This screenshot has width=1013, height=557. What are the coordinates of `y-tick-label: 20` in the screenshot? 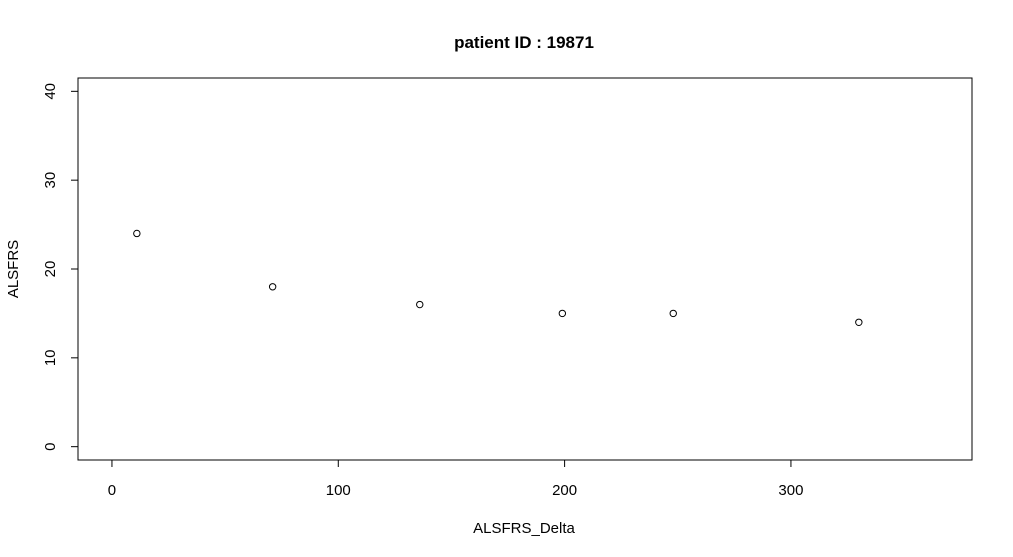 It's located at (50, 269).